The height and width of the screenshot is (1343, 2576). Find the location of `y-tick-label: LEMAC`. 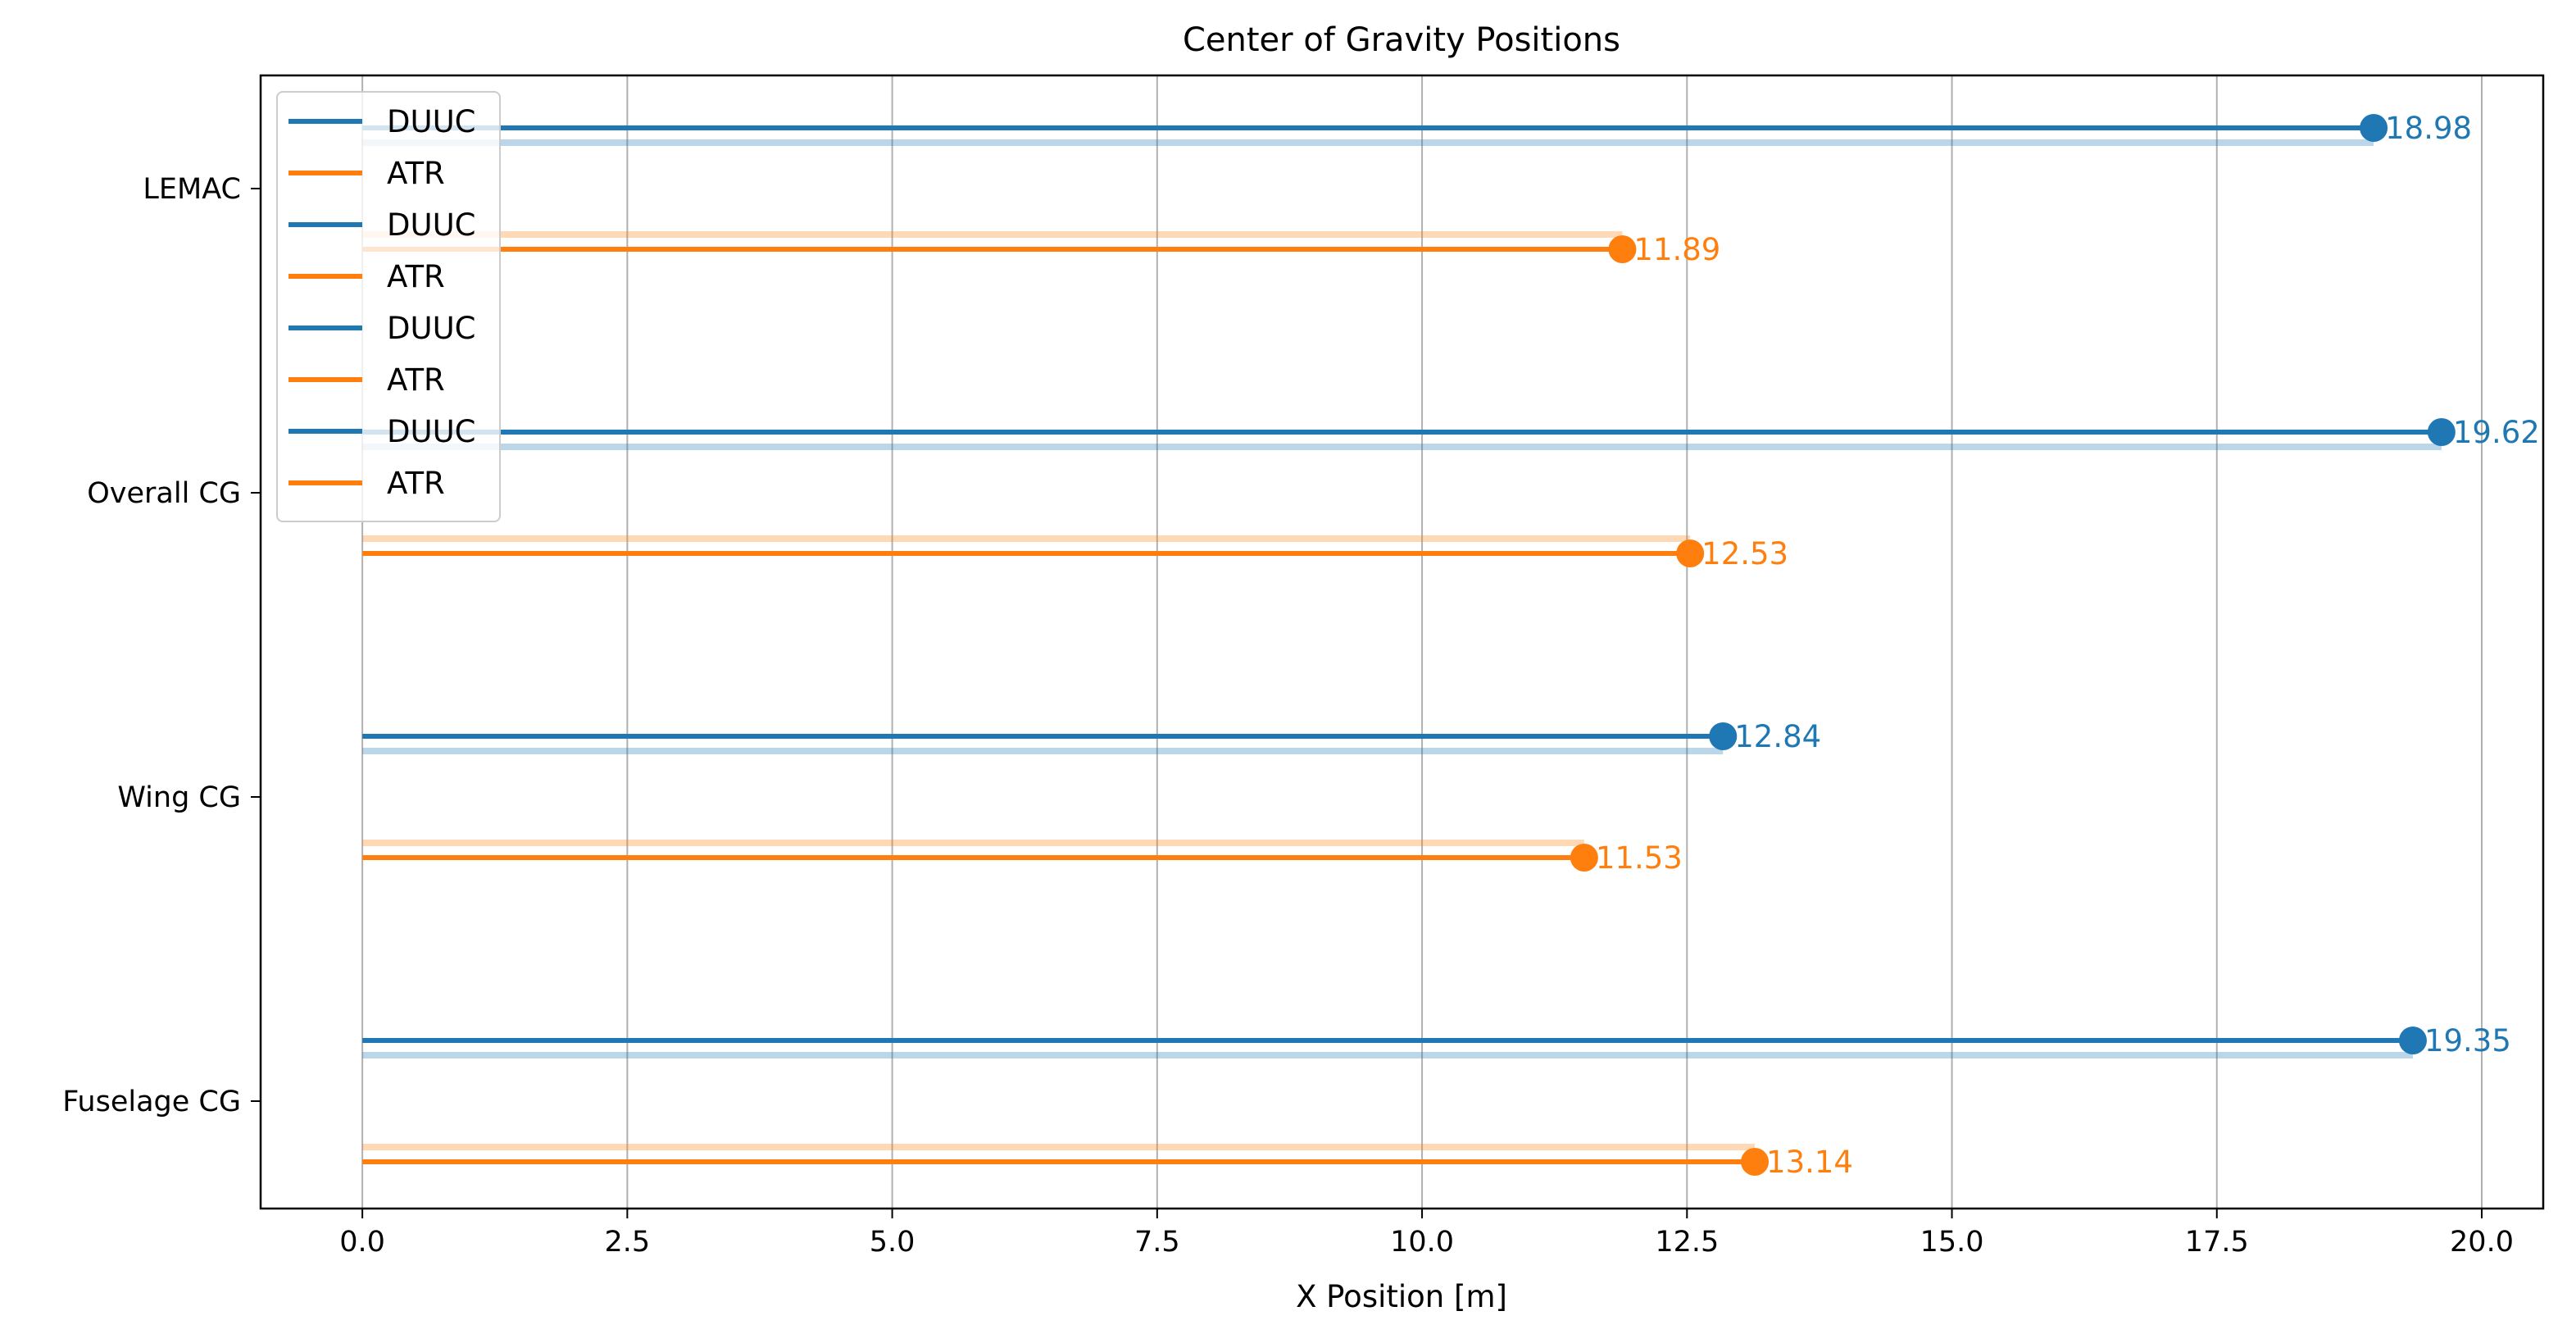

y-tick-label: LEMAC is located at coordinates (192, 189).